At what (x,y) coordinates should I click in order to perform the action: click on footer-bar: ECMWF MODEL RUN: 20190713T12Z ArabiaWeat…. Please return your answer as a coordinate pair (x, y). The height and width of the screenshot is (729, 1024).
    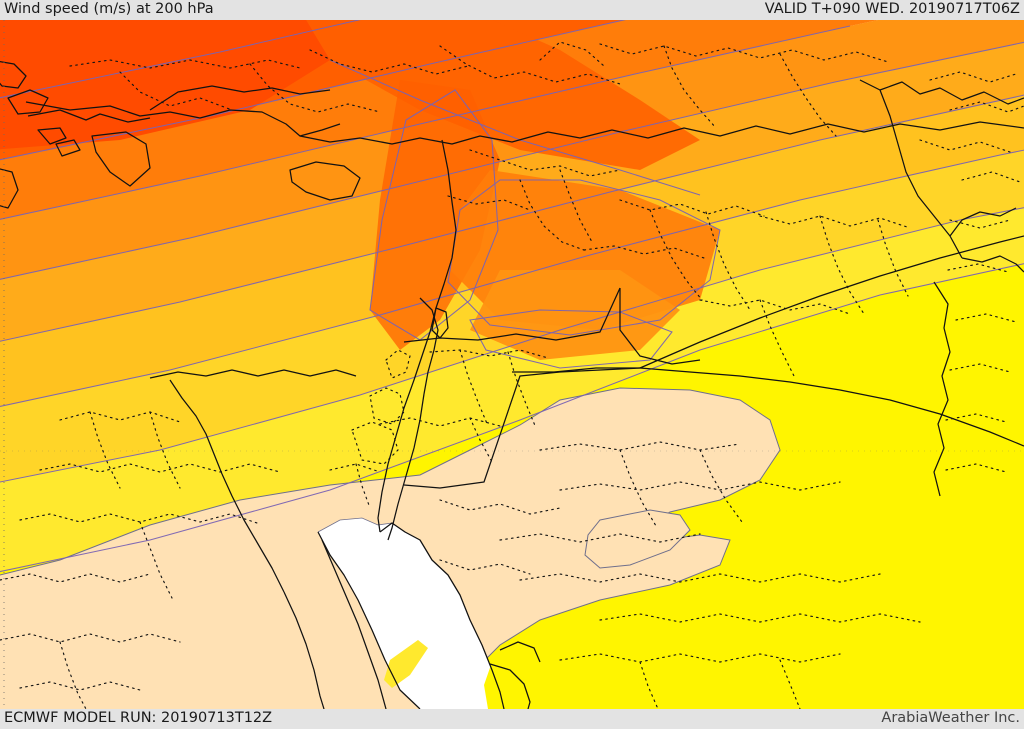
    Looking at the image, I should click on (512, 719).